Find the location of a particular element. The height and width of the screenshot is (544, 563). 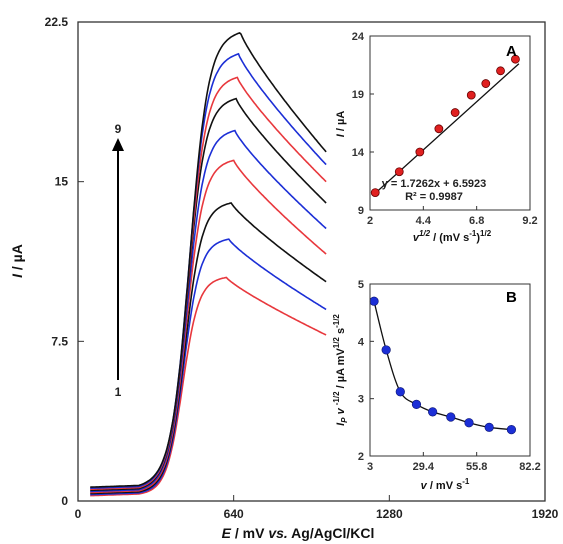

scan-rate-arrow: 9 1 is located at coordinates (118, 260).